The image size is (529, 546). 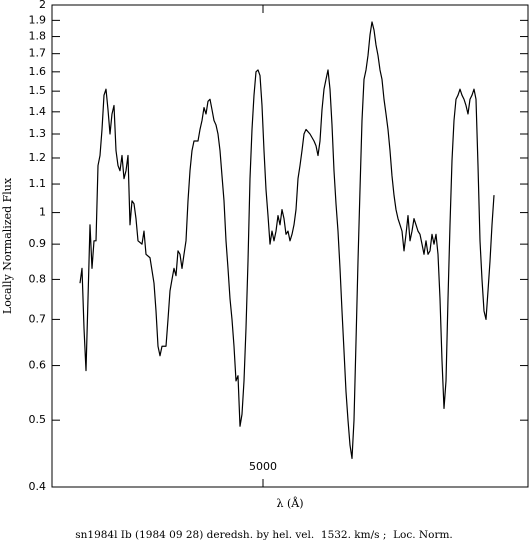 What do you see at coordinates (38, 157) in the screenshot?
I see `y-tick-label: 1.2` at bounding box center [38, 157].